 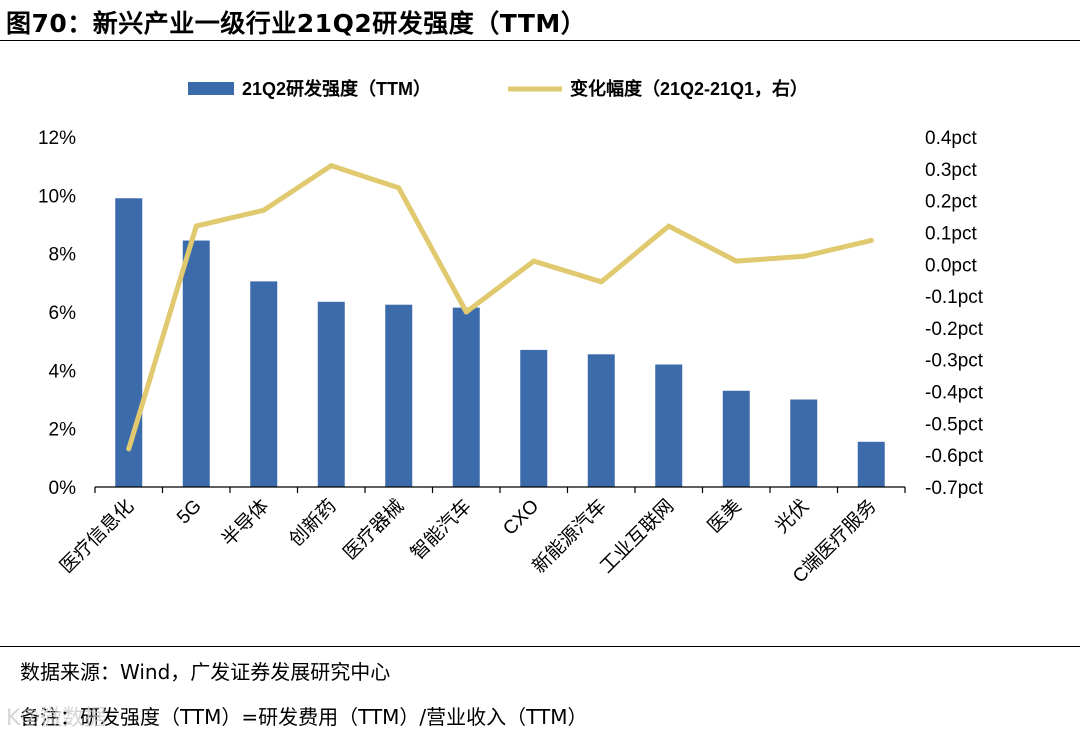 I want to click on legend-swatch-bar, so click(x=211, y=88).